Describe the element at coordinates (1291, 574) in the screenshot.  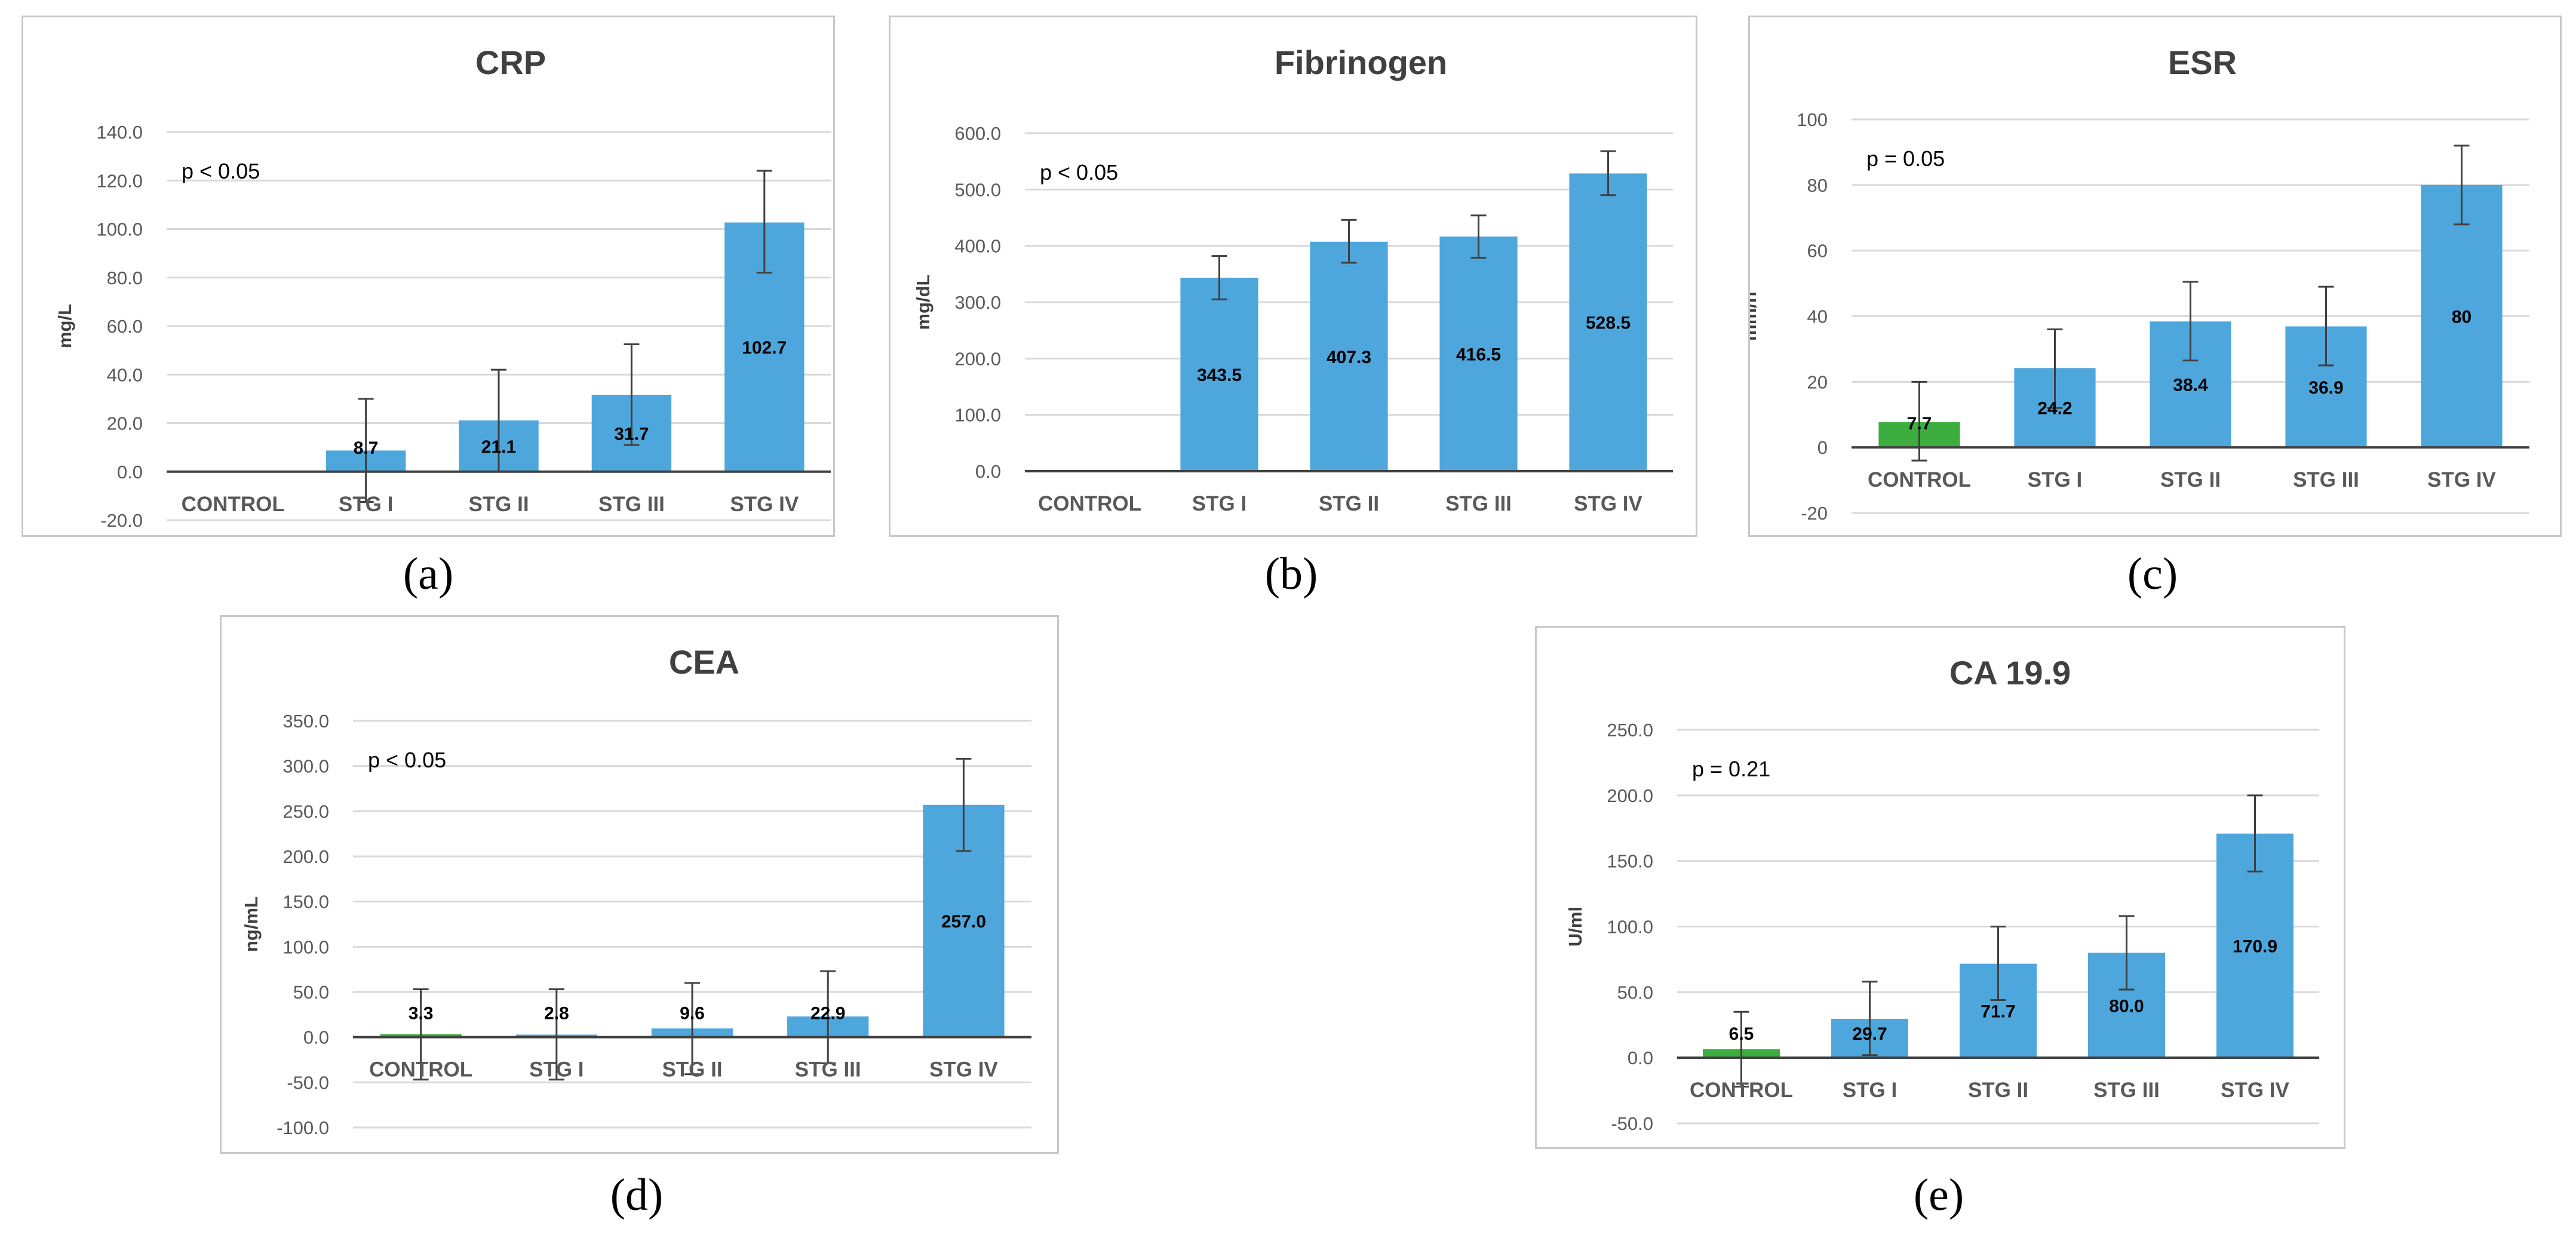
I see `panel-label-b: (b)` at that location.